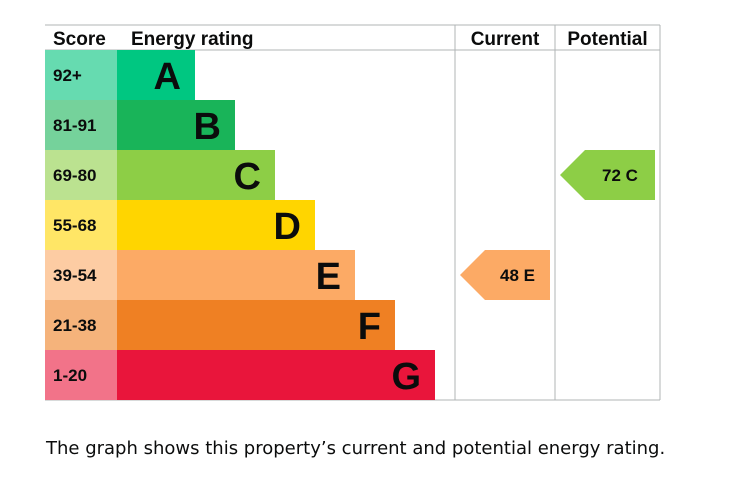  I want to click on score-cell-g, so click(81, 375).